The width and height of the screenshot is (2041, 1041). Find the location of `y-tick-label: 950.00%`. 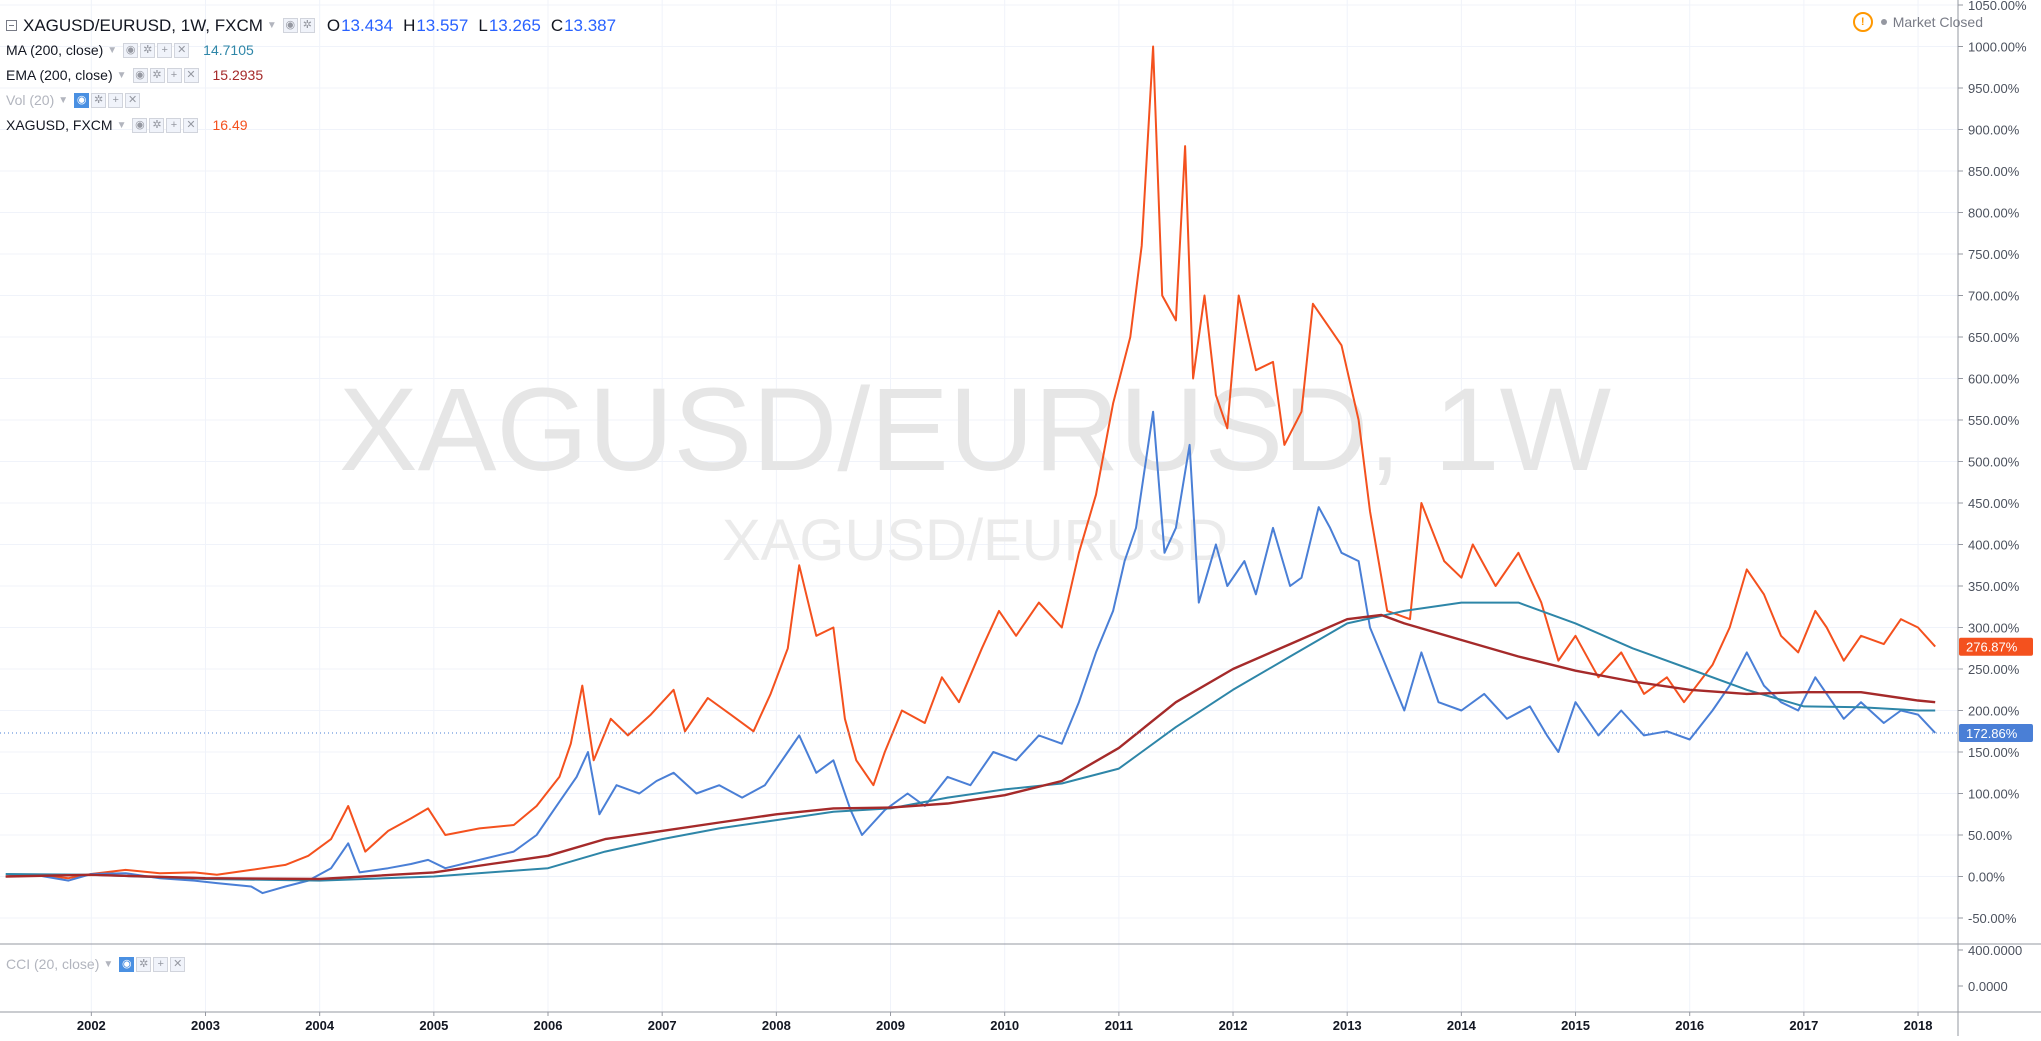

y-tick-label: 950.00% is located at coordinates (1994, 88).